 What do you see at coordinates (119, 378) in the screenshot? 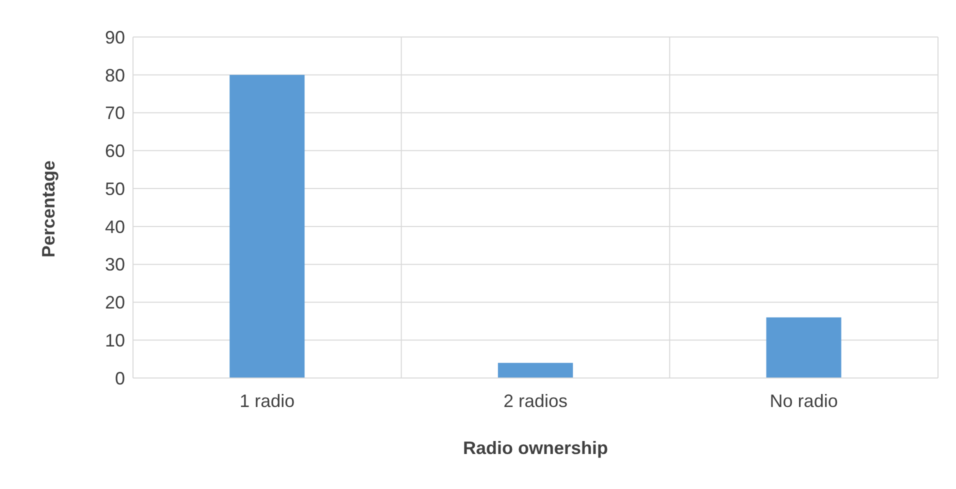
I see `y-tick-label: 0` at bounding box center [119, 378].